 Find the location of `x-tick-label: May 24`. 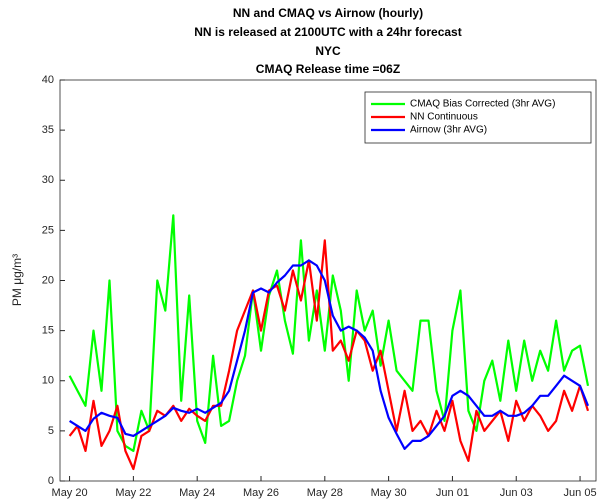

x-tick-label: May 24 is located at coordinates (197, 493).